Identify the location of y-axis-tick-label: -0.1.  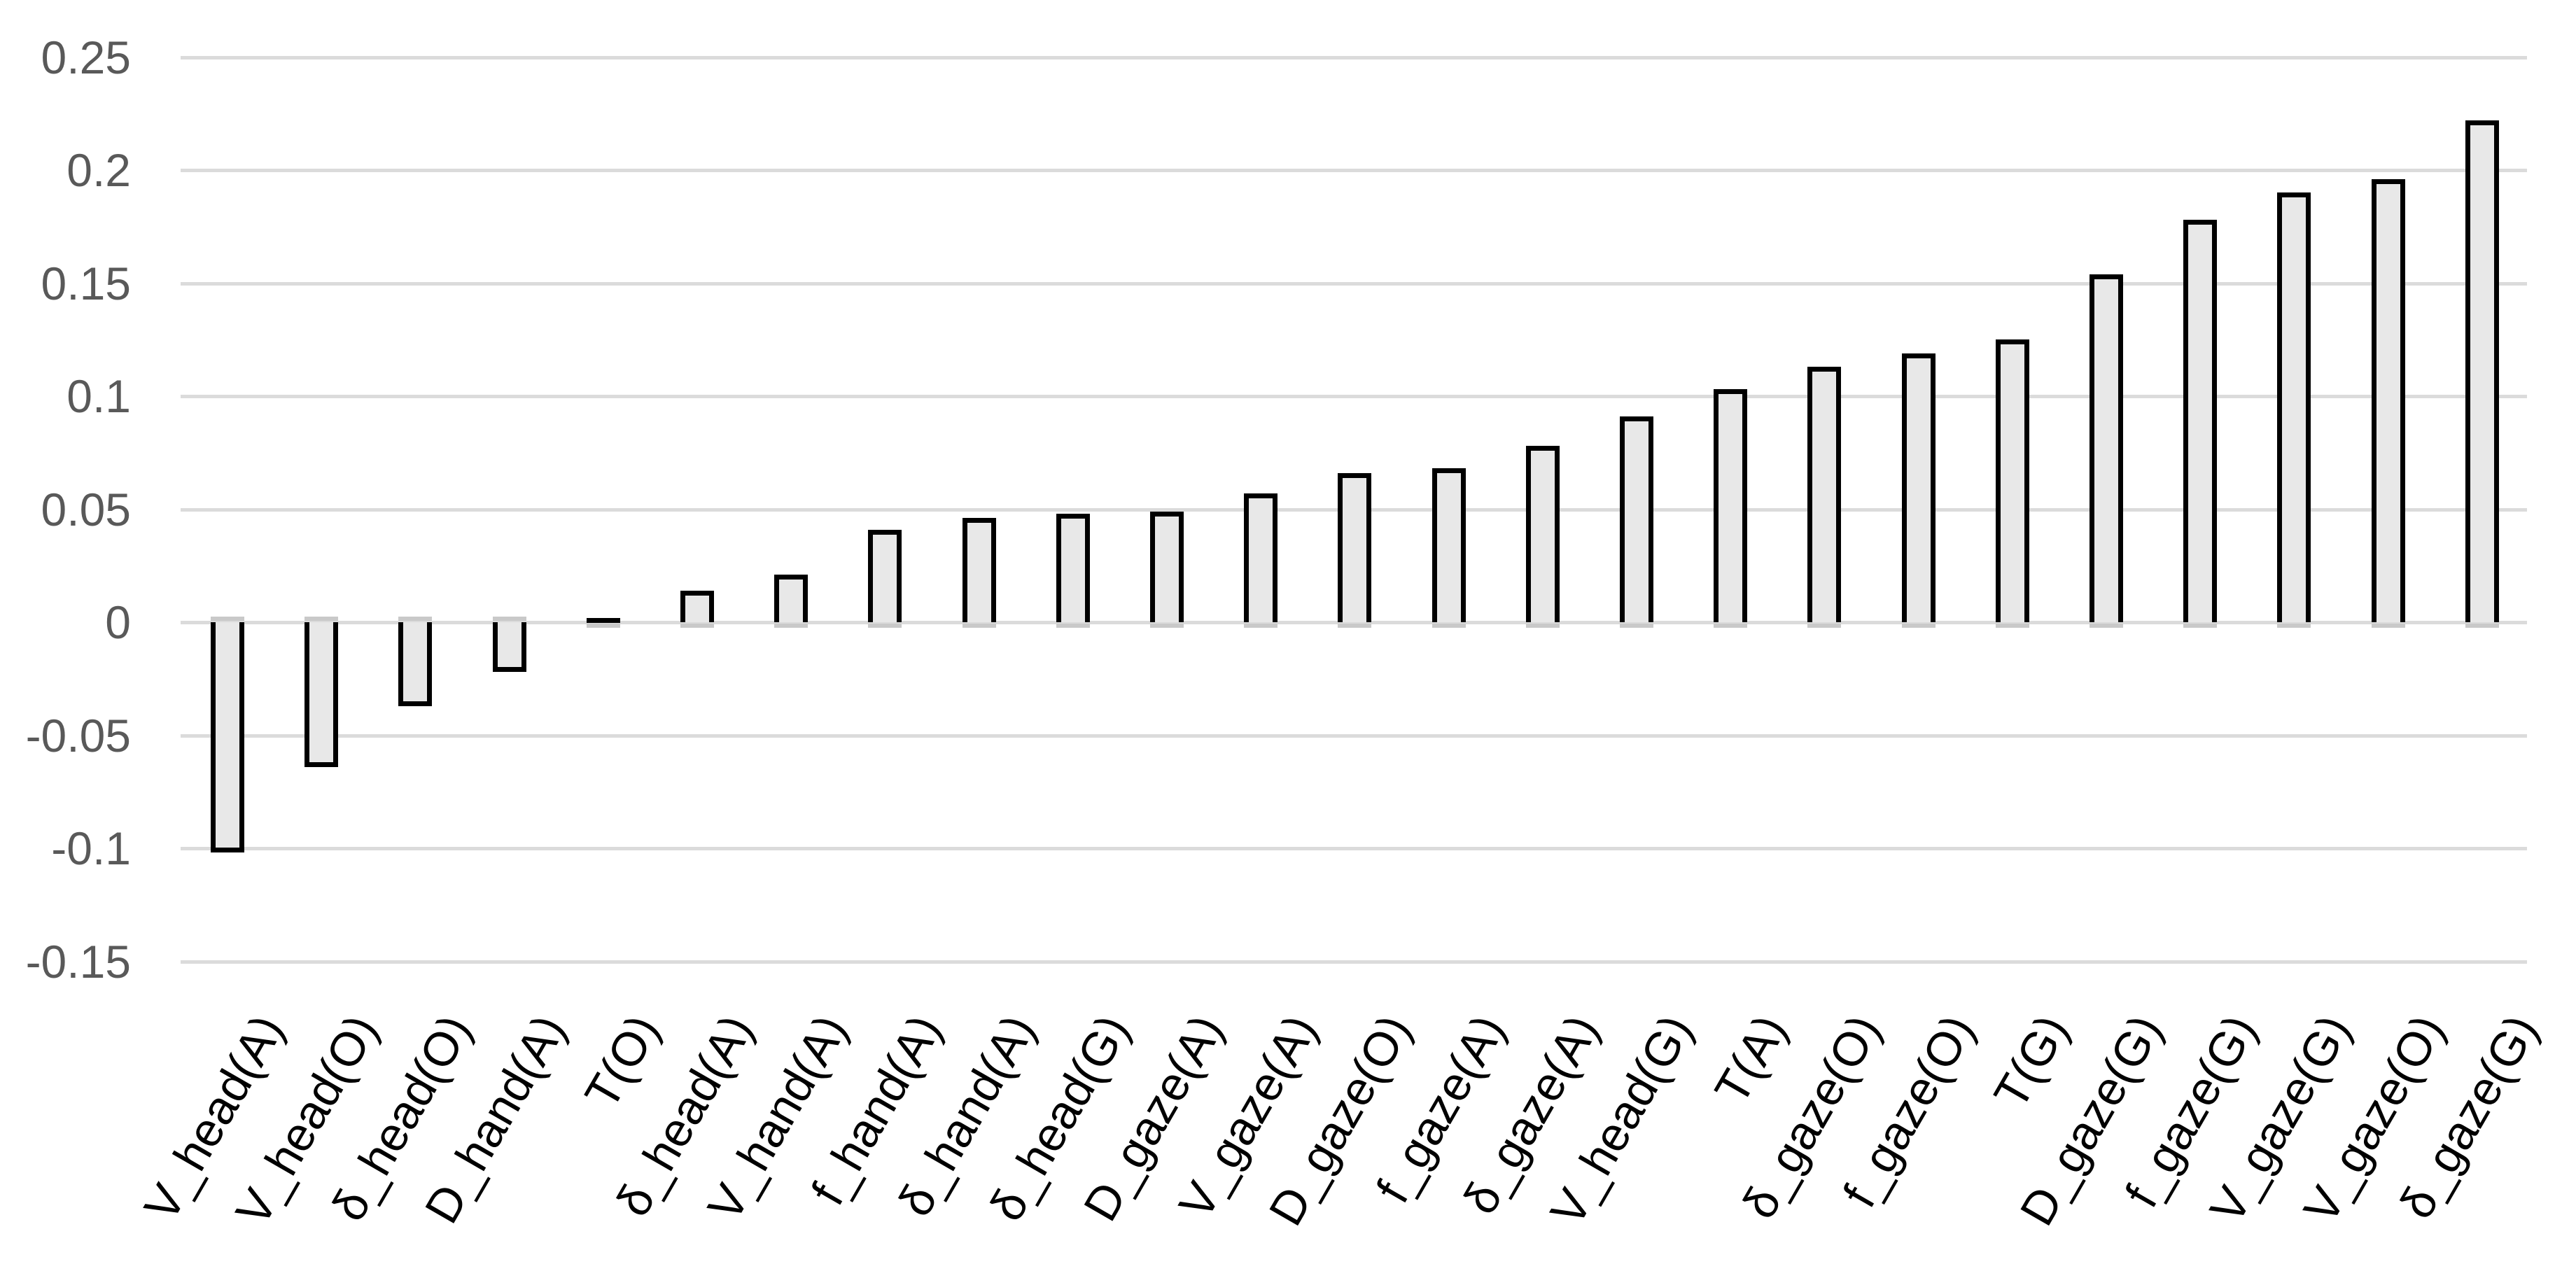
(91, 848).